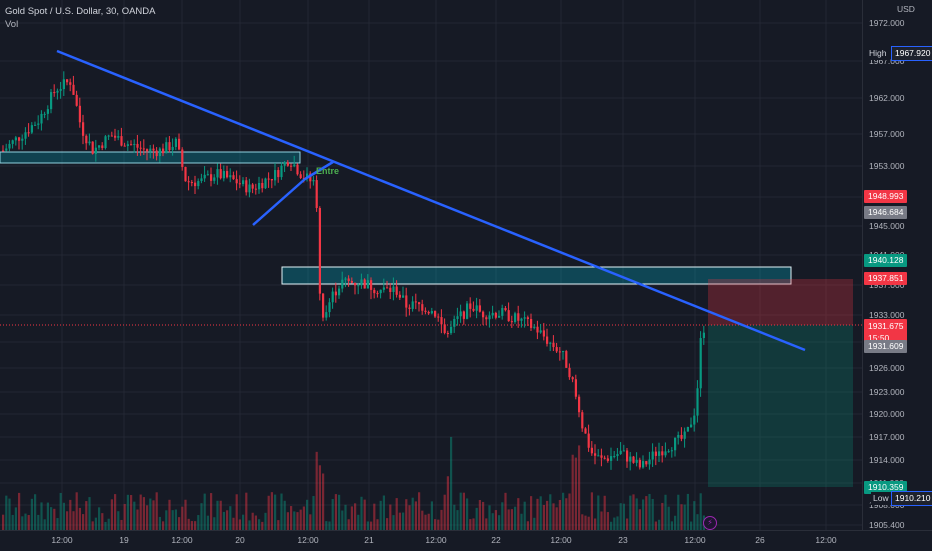  I want to click on volume-indicator-label: Vol, so click(12, 24).